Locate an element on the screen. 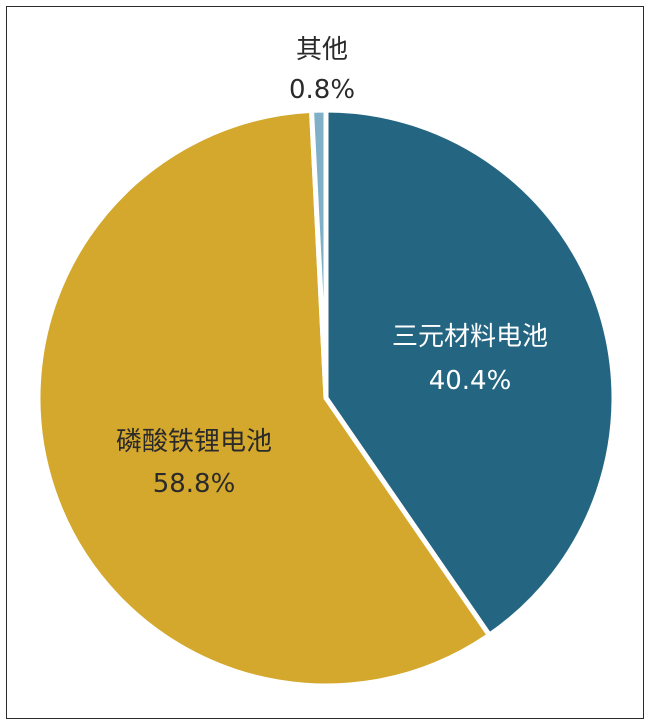 The image size is (652, 727). slice-label-value-1: 40.4% is located at coordinates (470, 381).